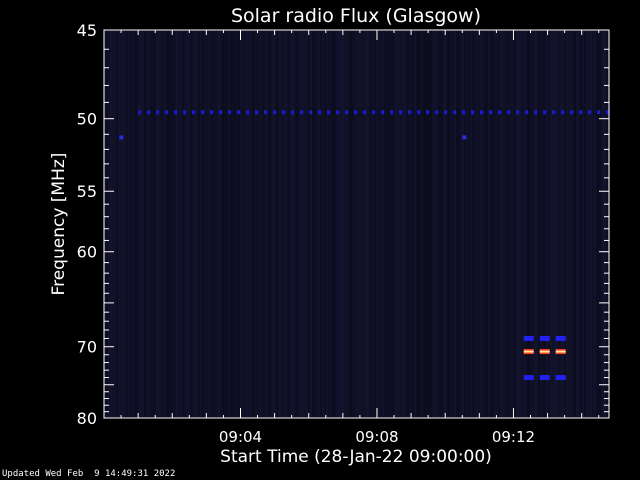 The height and width of the screenshot is (480, 640). I want to click on interference-dot-51mhz-b, so click(464, 137).